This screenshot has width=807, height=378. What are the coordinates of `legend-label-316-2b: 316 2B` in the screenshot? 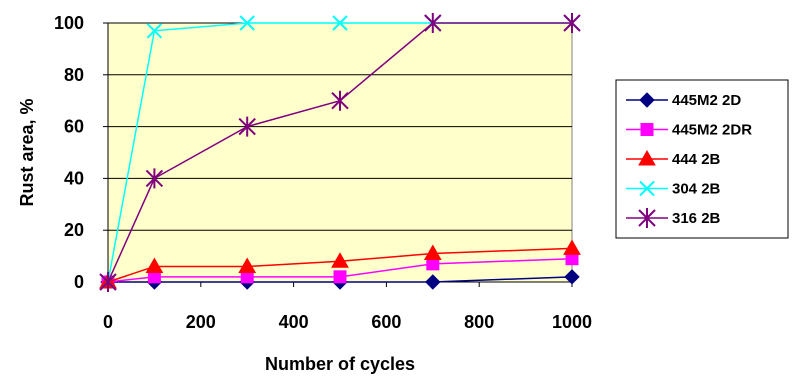 It's located at (696, 218).